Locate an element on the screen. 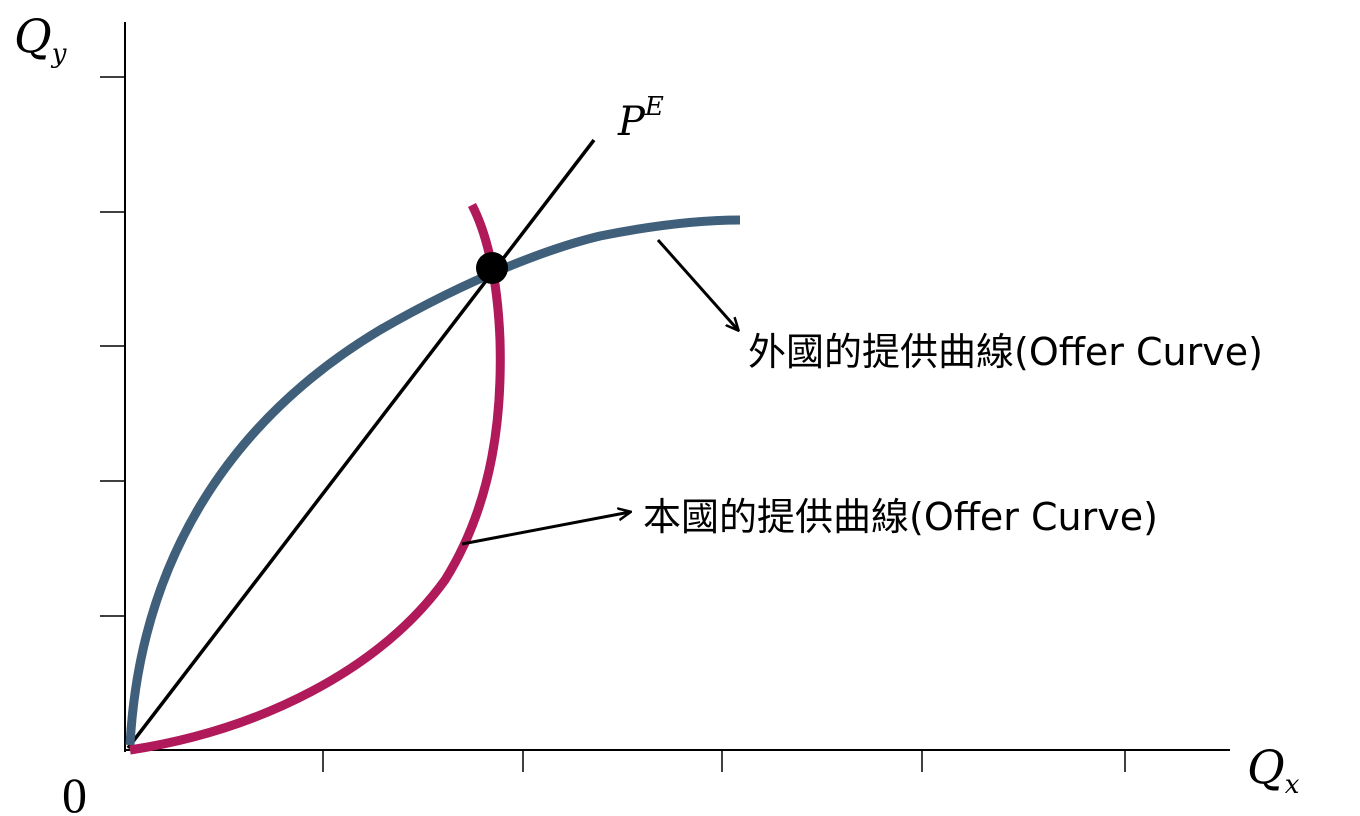  foreign-curve-arrow is located at coordinates (697, 284).